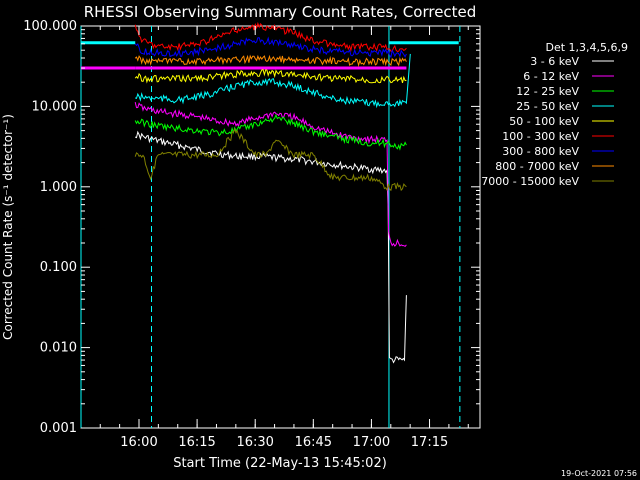  I want to click on y-axis-label: Corrected Count Rate (s⁻¹ detector⁻¹), so click(8, 227).